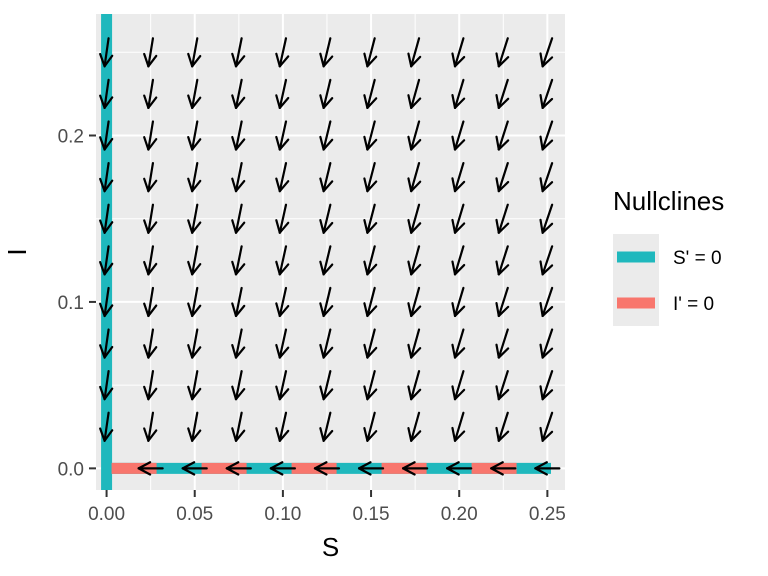  I want to click on y-axis-title: I, so click(17, 251).